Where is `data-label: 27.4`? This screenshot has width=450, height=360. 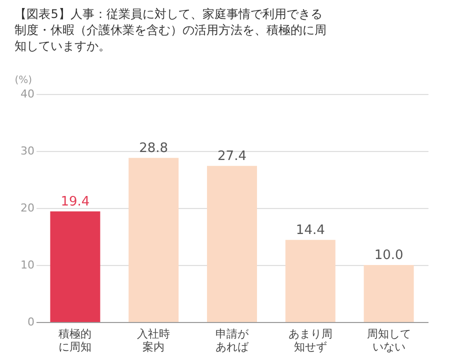 data-label: 27.4 is located at coordinates (232, 156).